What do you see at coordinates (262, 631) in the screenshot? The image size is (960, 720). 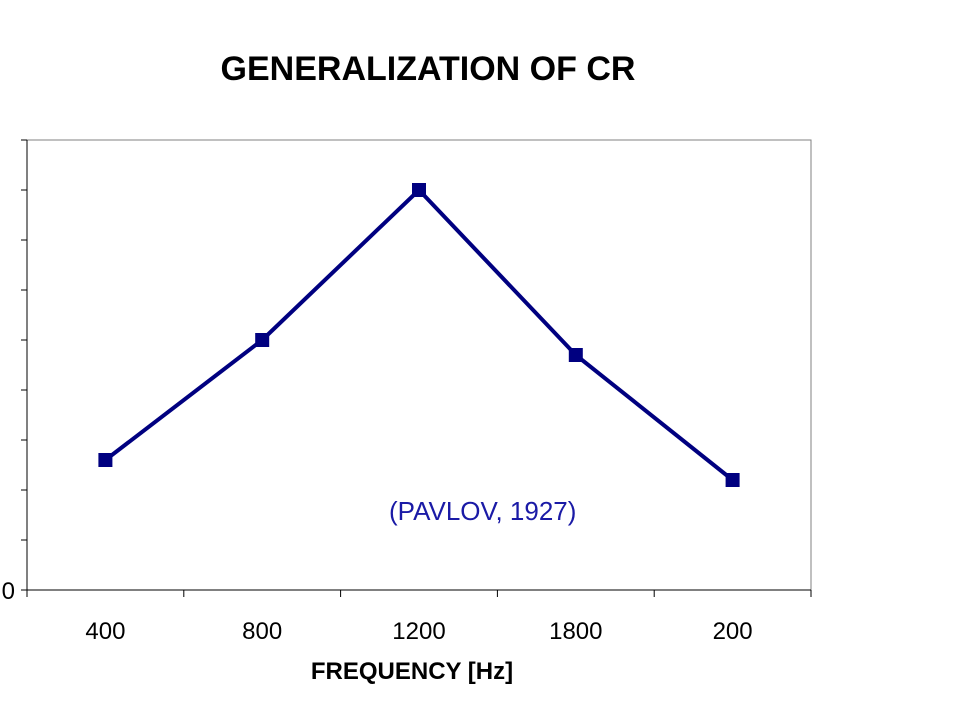 I see `x-tick-label: 800` at bounding box center [262, 631].